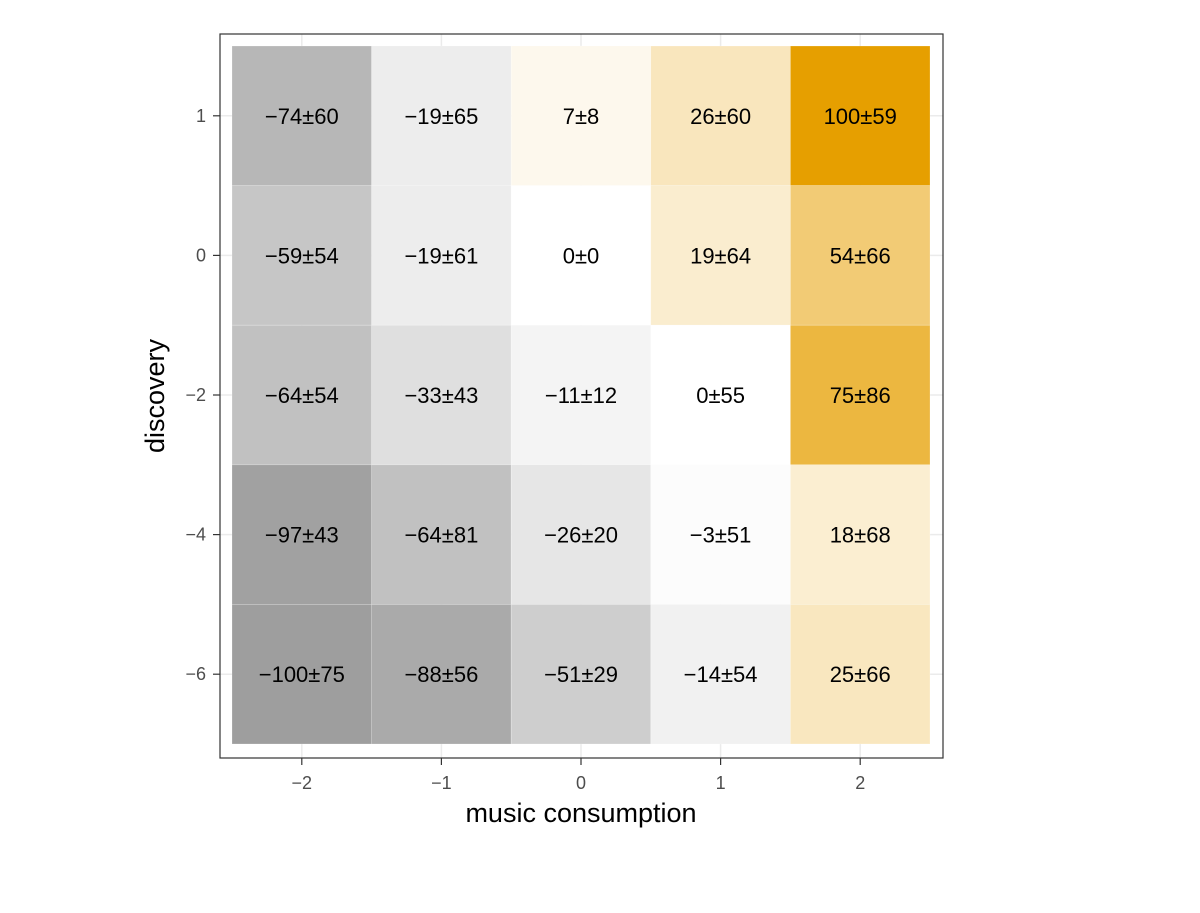 The width and height of the screenshot is (1200, 913). Describe the element at coordinates (581, 783) in the screenshot. I see `x-tick-label: 0` at that location.